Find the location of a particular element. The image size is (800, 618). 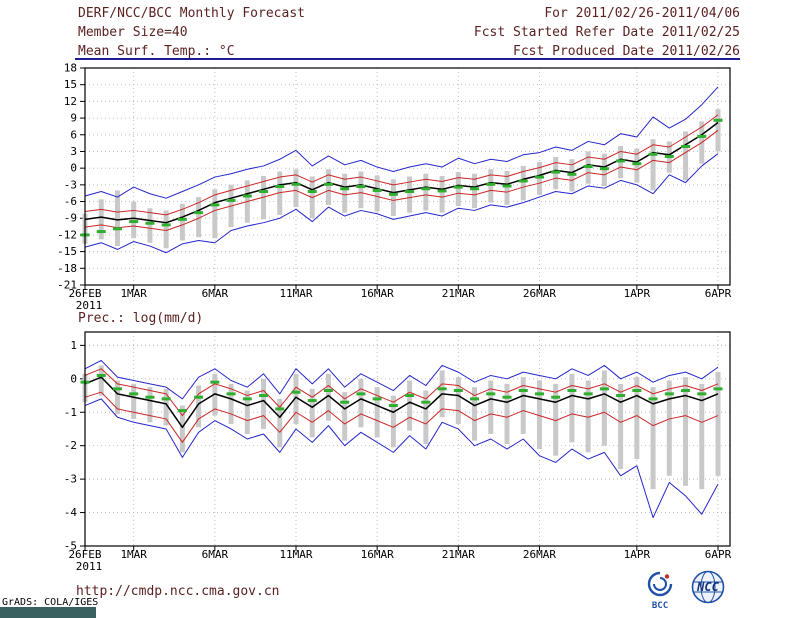

y-tick-label: -18 is located at coordinates (67, 268).